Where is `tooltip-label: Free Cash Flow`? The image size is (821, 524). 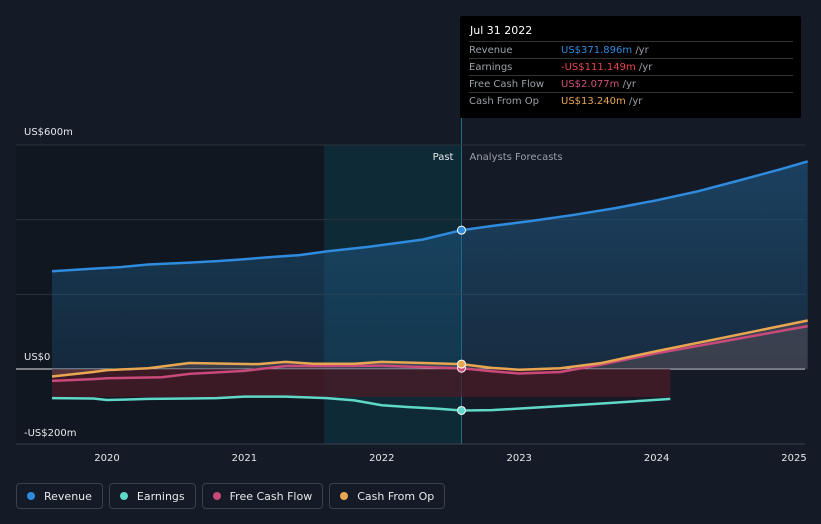 tooltip-label: Free Cash Flow is located at coordinates (507, 84).